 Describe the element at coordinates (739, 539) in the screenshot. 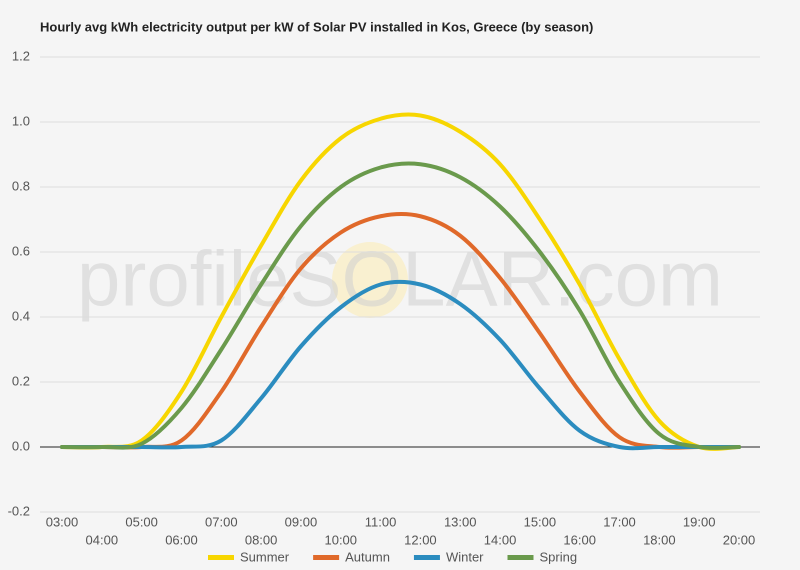

I see `x-tick-label: 20:00` at that location.